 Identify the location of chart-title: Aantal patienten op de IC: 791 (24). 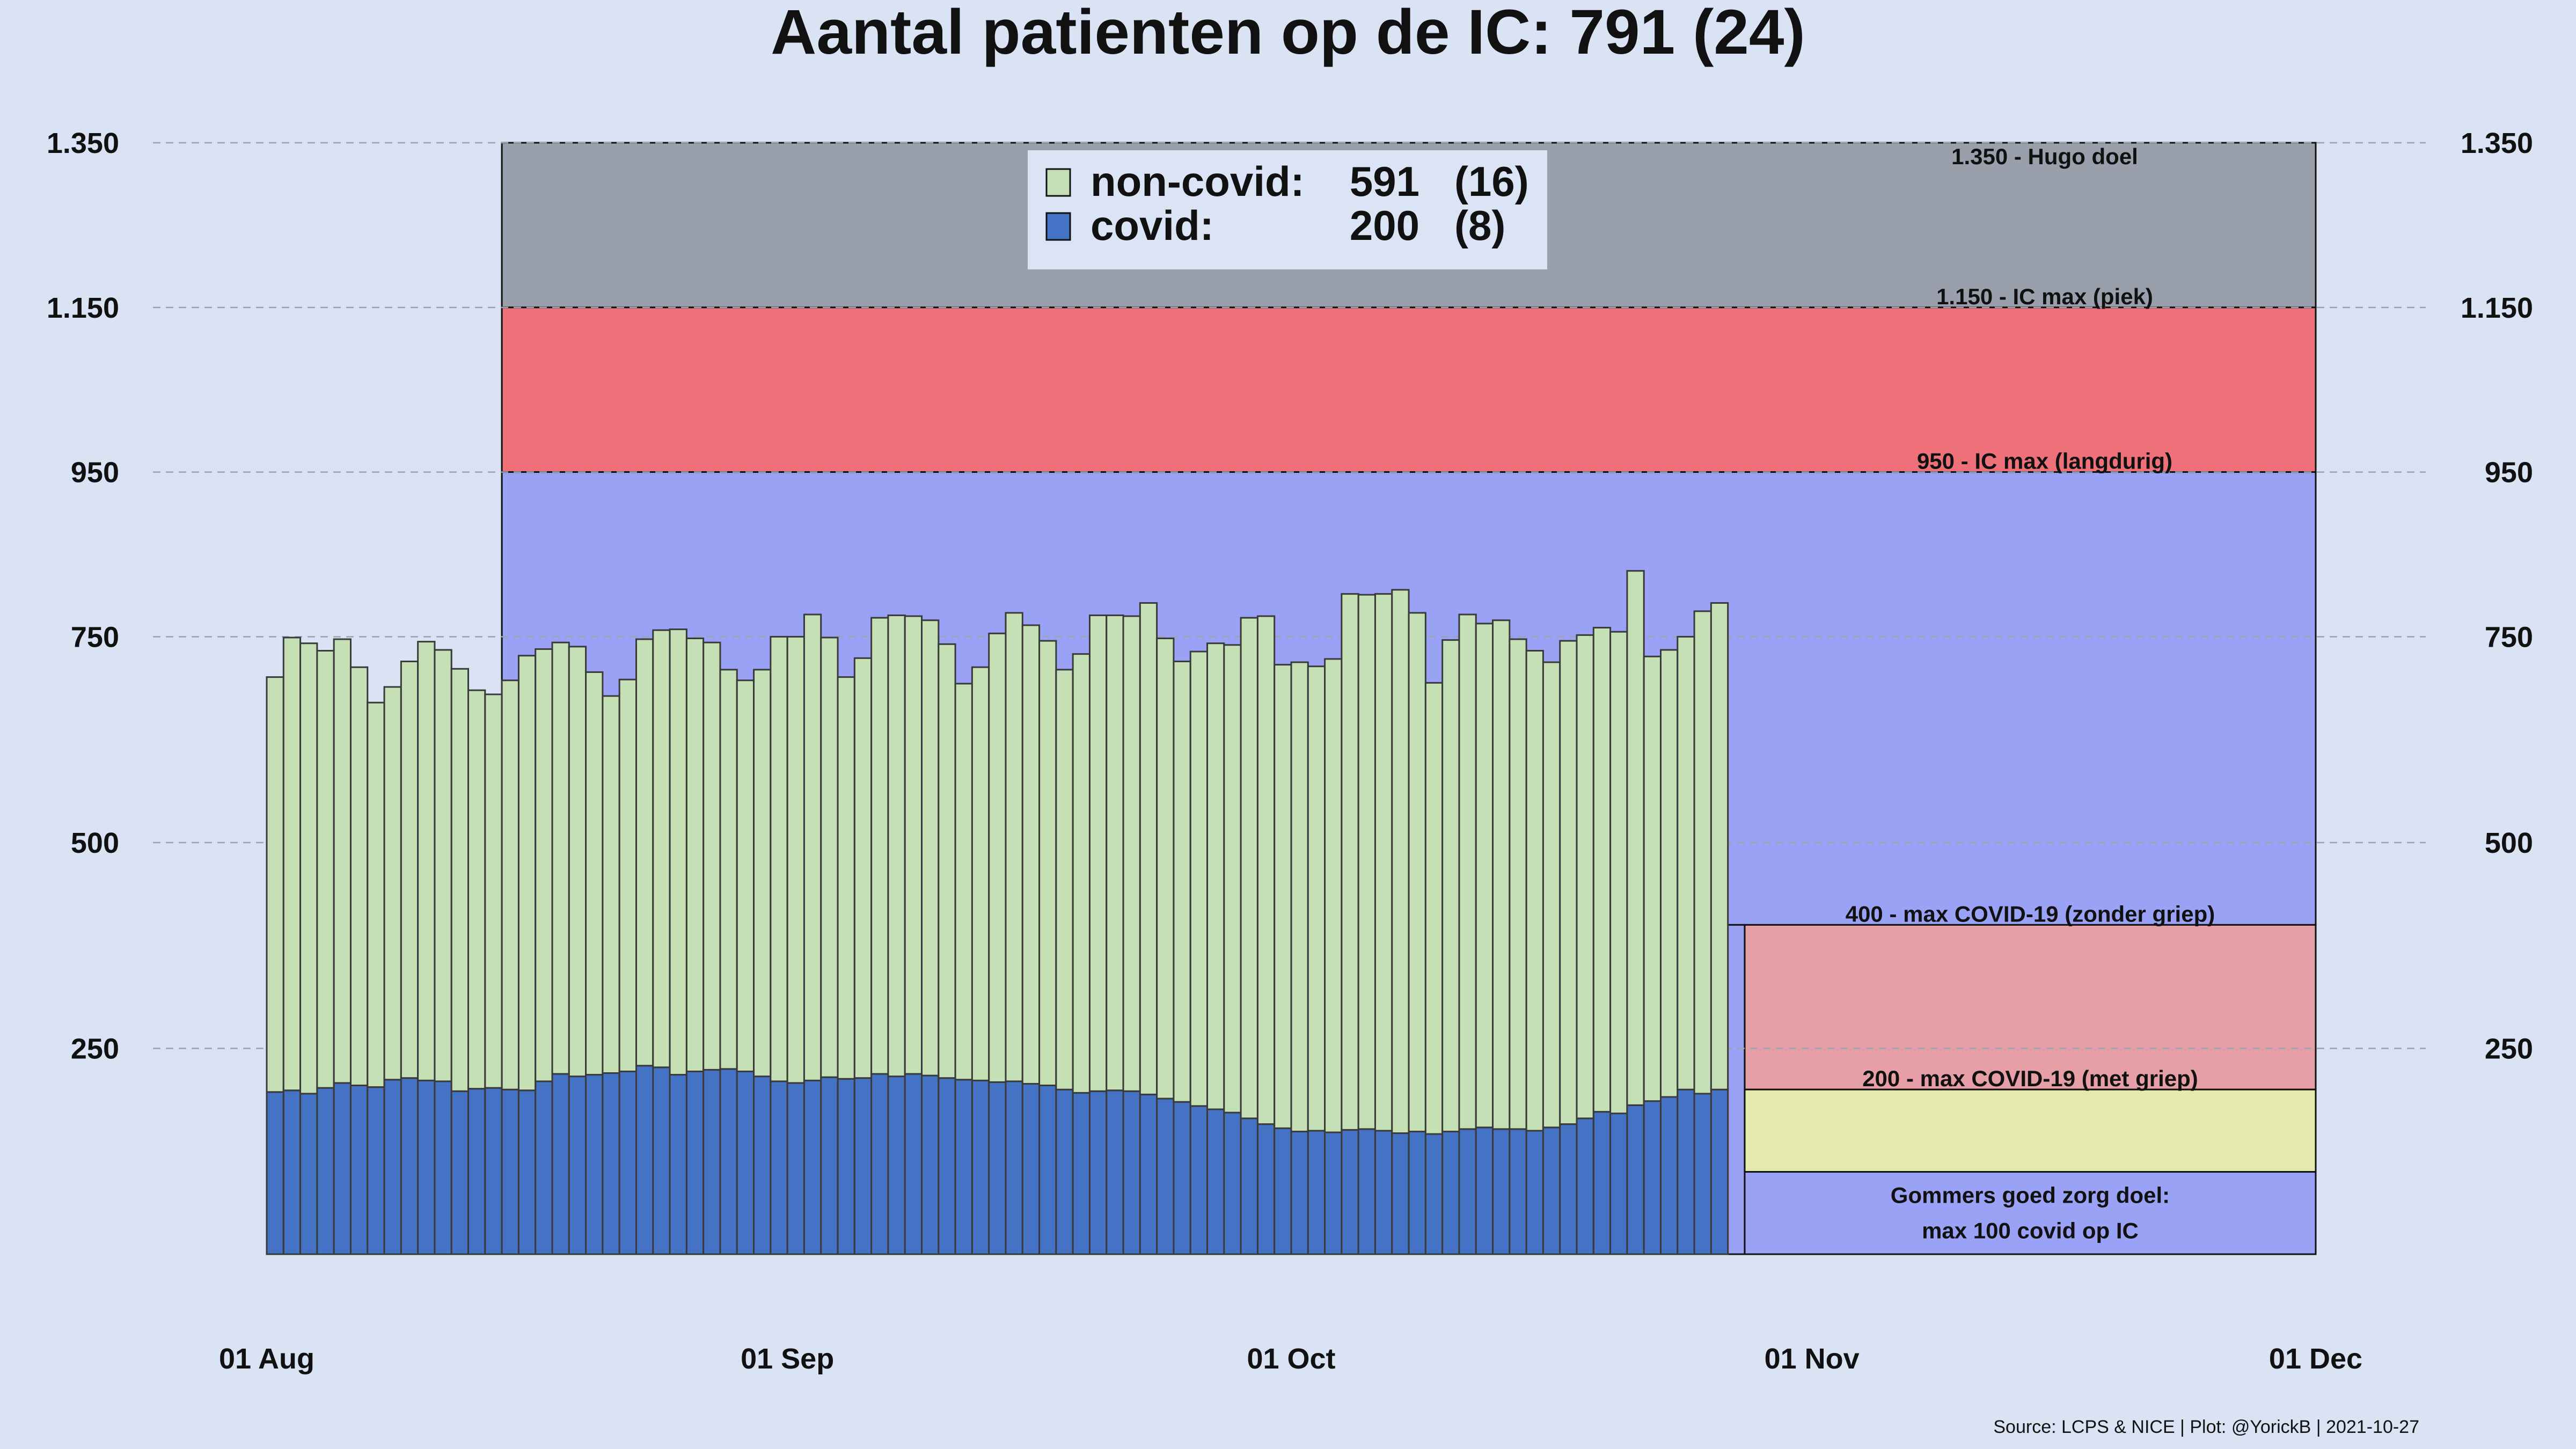
(1288, 34).